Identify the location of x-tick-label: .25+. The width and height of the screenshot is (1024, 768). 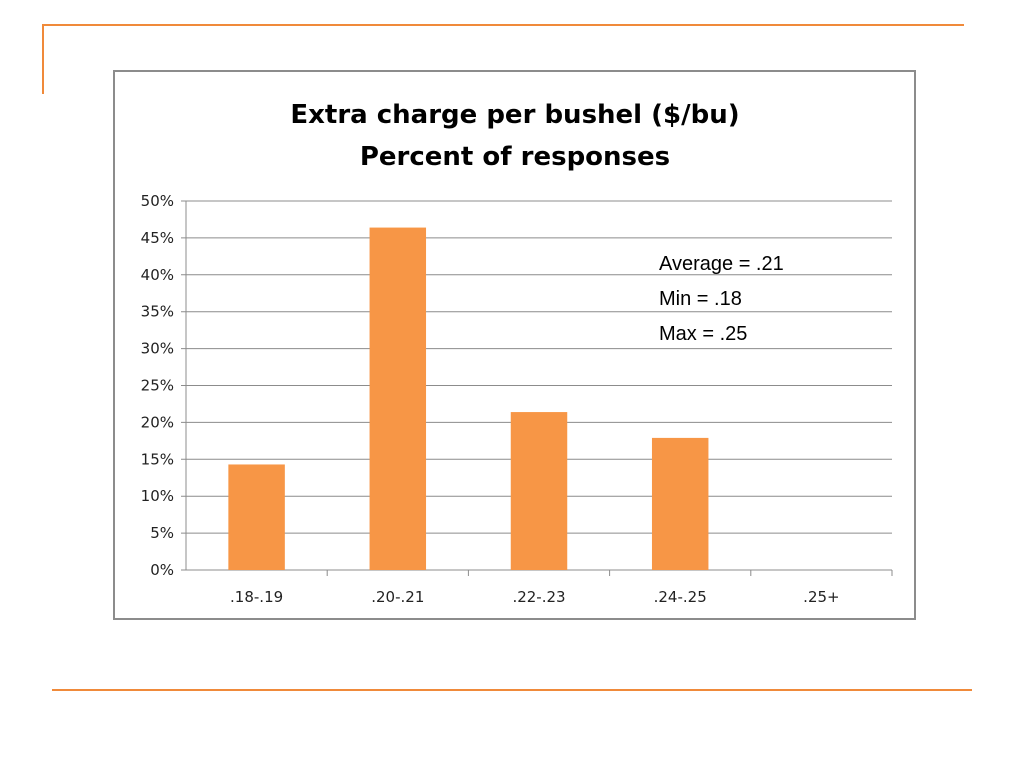
(821, 597).